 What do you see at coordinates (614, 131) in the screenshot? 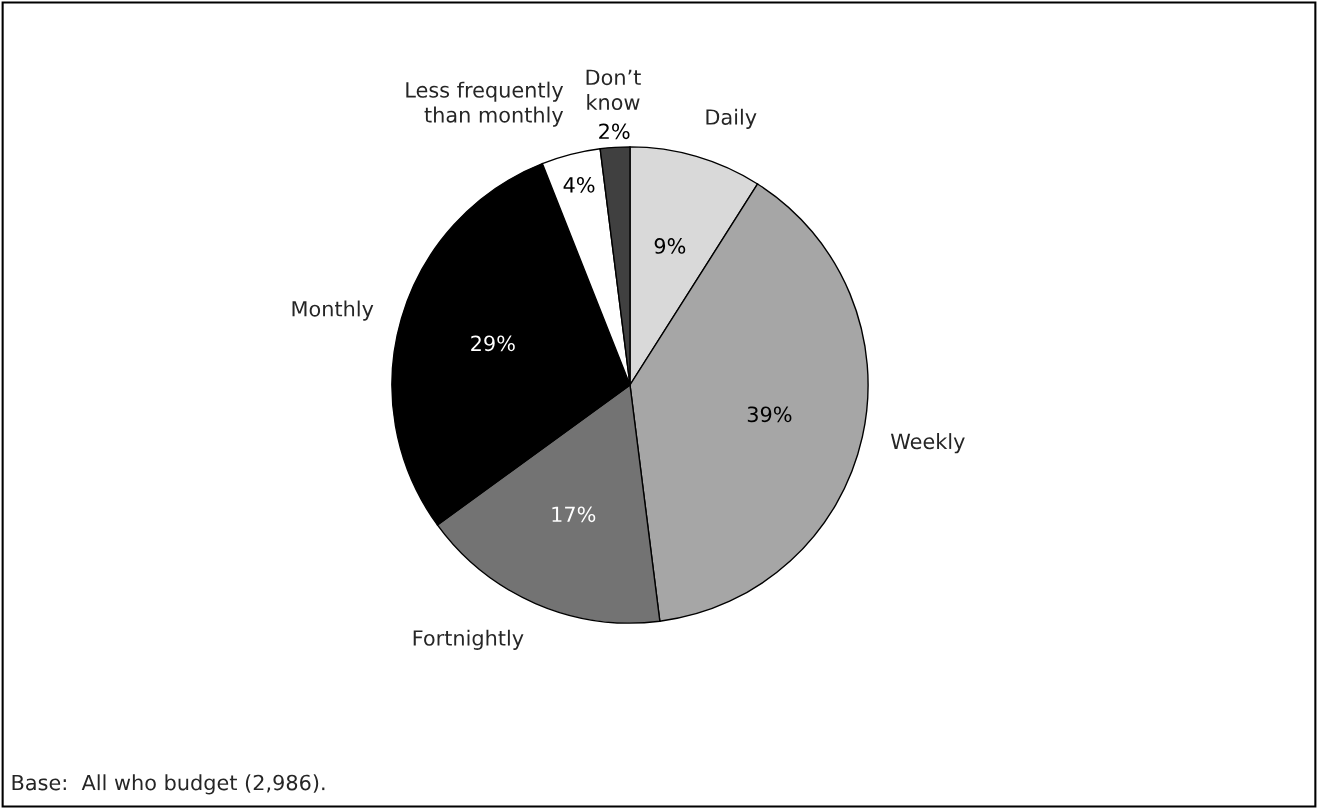
I see `data-label: 2%` at bounding box center [614, 131].